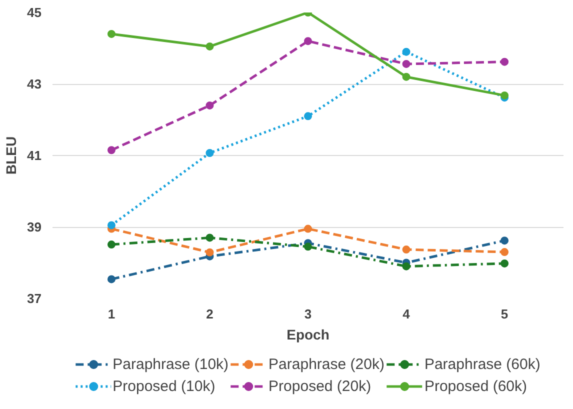 The image size is (573, 409). Describe the element at coordinates (406, 314) in the screenshot. I see `x-tick-label: 4` at that location.